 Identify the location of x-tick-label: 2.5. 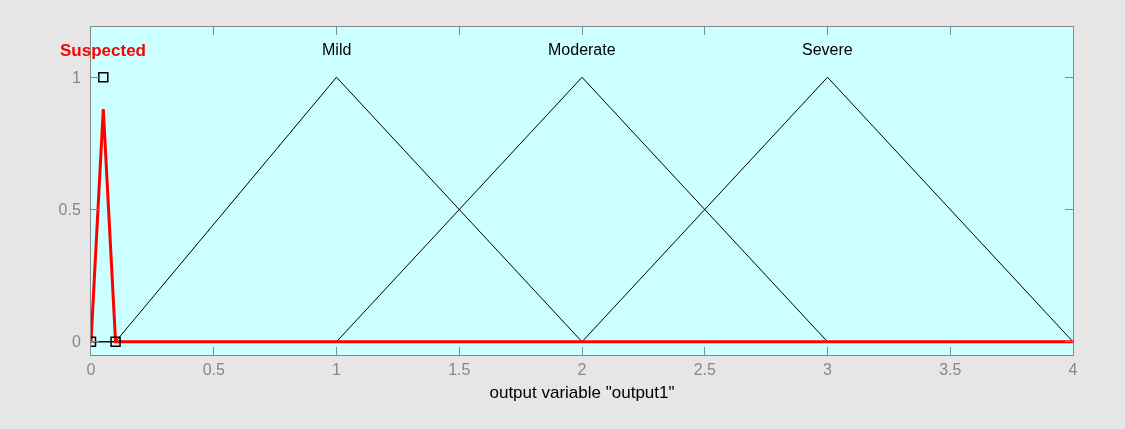
(704, 370).